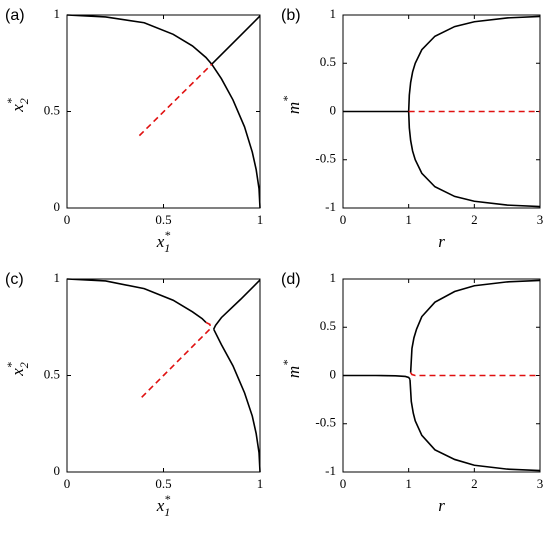 This screenshot has width=550, height=538. Describe the element at coordinates (14, 279) in the screenshot. I see `panel-label: (c)` at that location.